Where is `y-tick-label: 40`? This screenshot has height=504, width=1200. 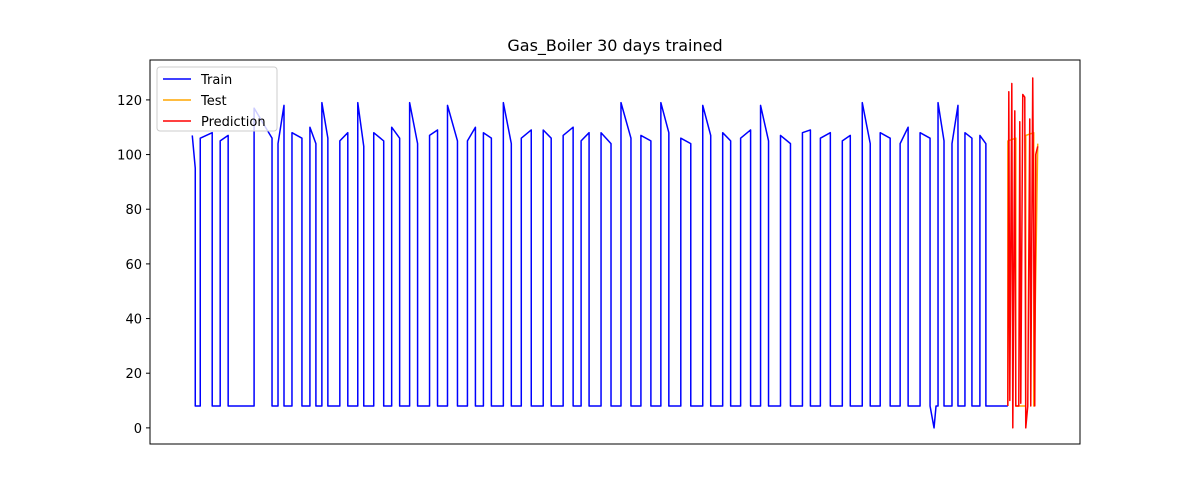 y-tick-label: 40 is located at coordinates (133, 320).